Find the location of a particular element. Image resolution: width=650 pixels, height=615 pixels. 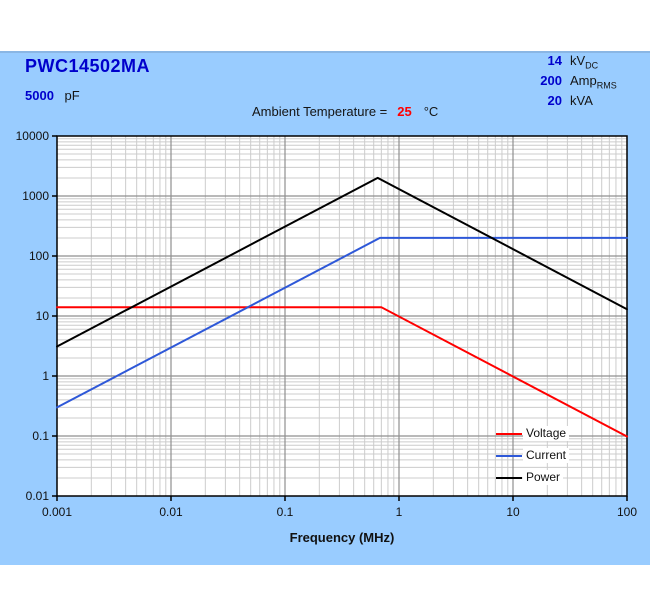

voltage-line-swatch is located at coordinates (509, 433).